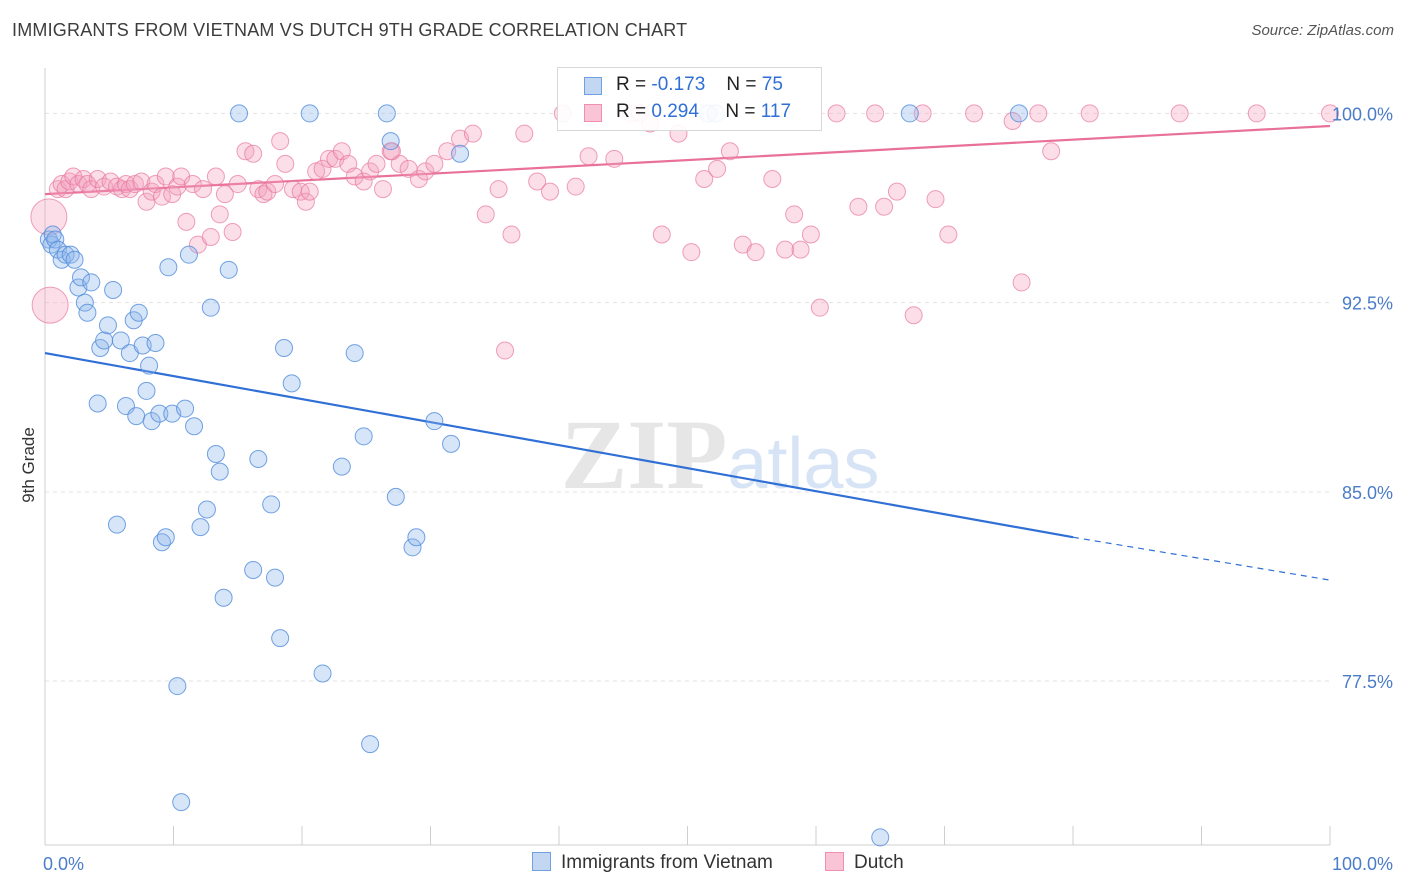 The image size is (1406, 892). Describe the element at coordinates (689, 99) in the screenshot. I see `stats-legend: R = -0.173 N = 75 R = 0.294 N = 117` at that location.